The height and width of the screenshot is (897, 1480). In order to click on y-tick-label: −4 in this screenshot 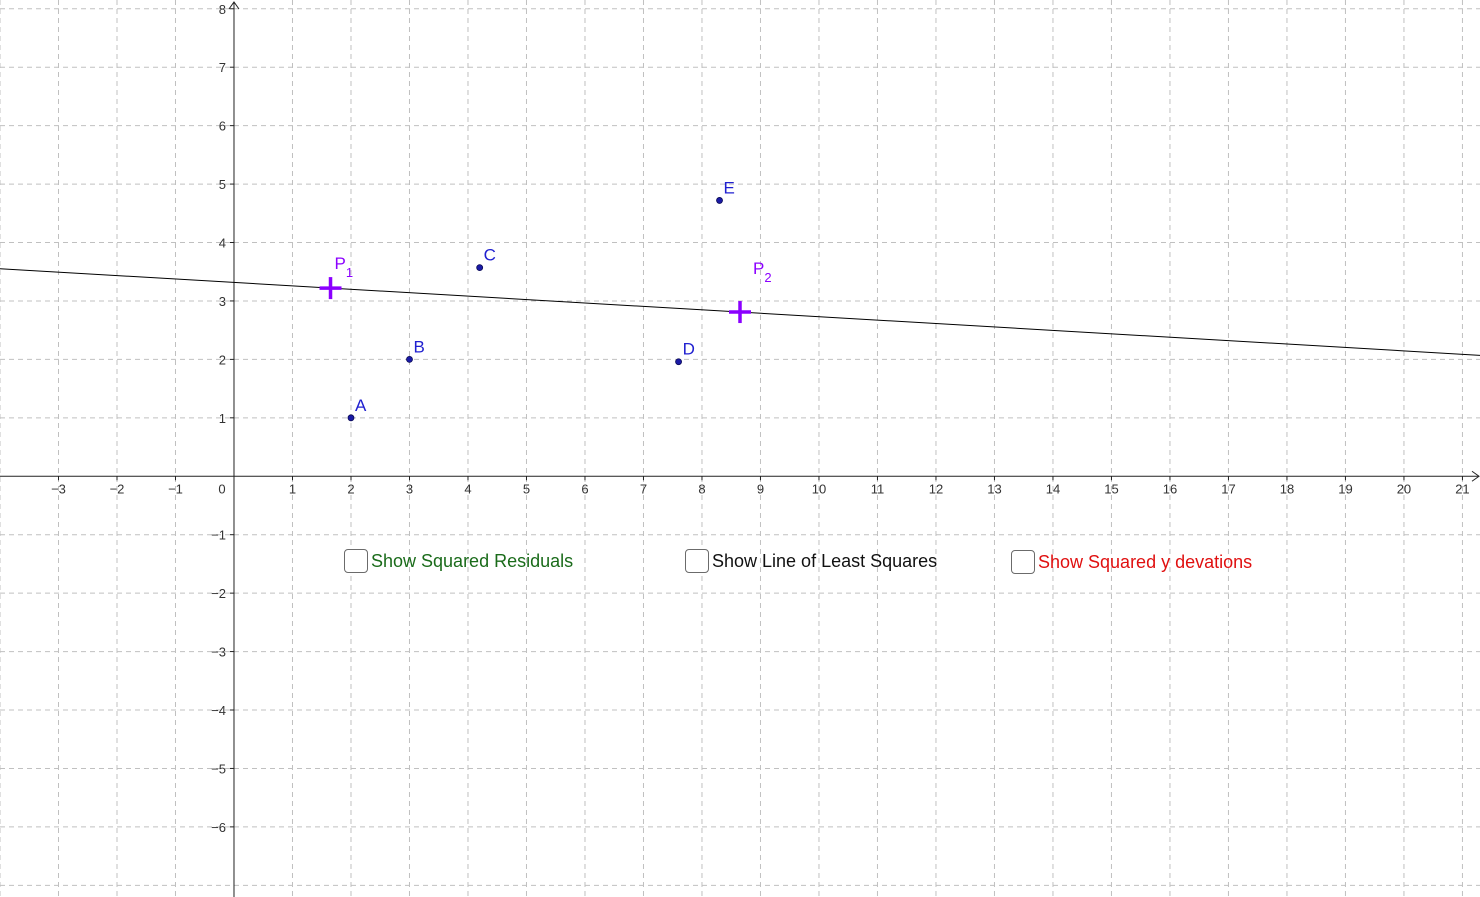, I will do `click(218, 710)`.